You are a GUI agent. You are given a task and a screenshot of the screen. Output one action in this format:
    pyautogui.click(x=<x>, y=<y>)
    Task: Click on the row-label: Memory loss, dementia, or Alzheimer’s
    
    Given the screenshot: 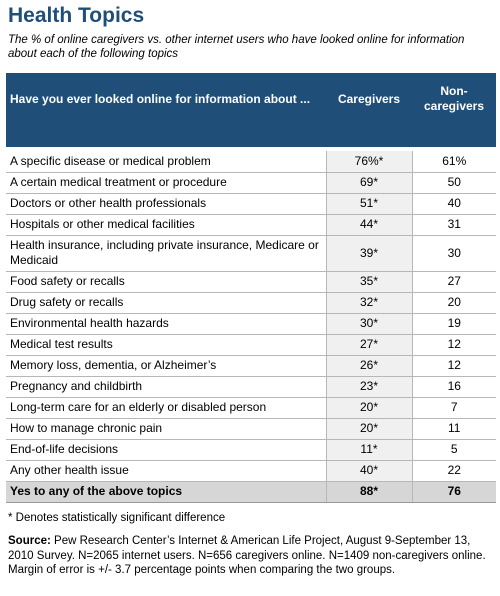 What is the action you would take?
    pyautogui.click(x=166, y=366)
    